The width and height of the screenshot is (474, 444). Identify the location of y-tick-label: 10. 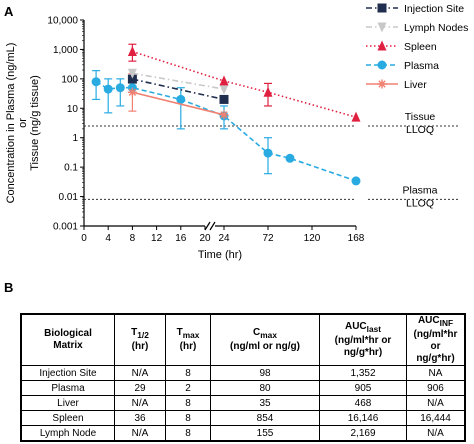
(73, 109).